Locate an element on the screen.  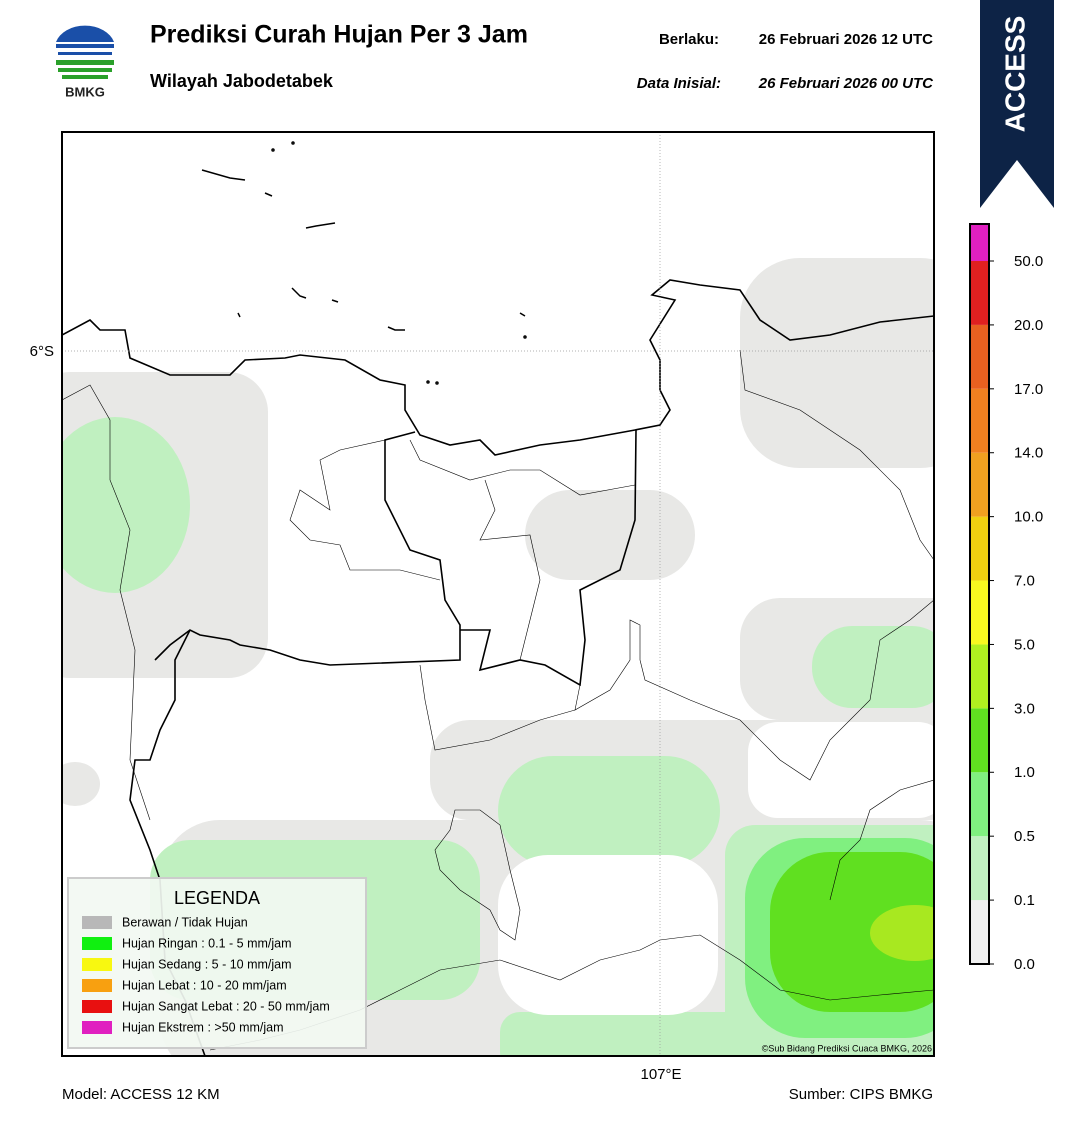
colorbar-label: 5.0 is located at coordinates (1024, 644).